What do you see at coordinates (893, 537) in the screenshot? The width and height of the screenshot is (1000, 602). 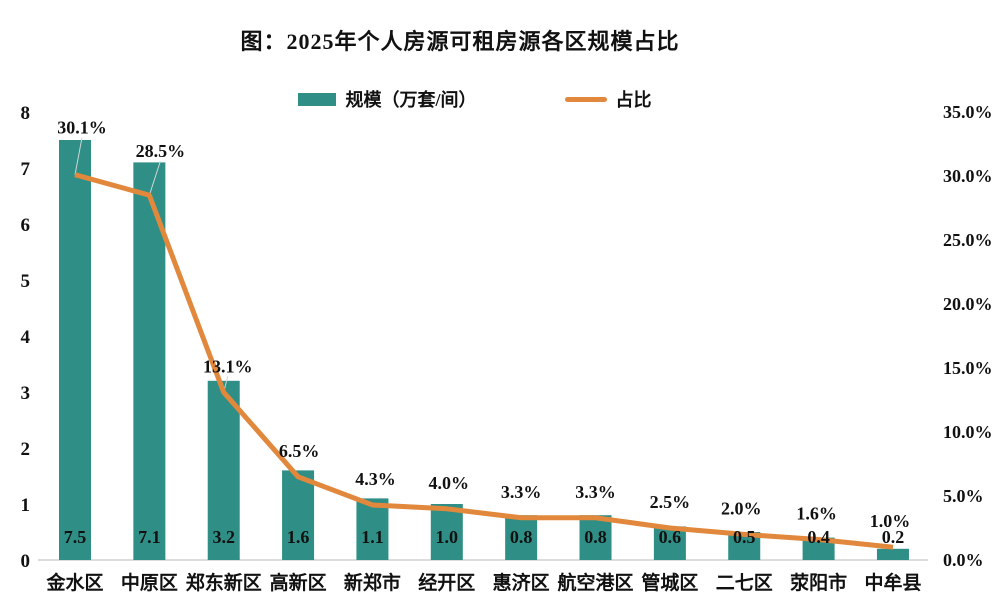 I see `bar-value-label: 0.2` at bounding box center [893, 537].